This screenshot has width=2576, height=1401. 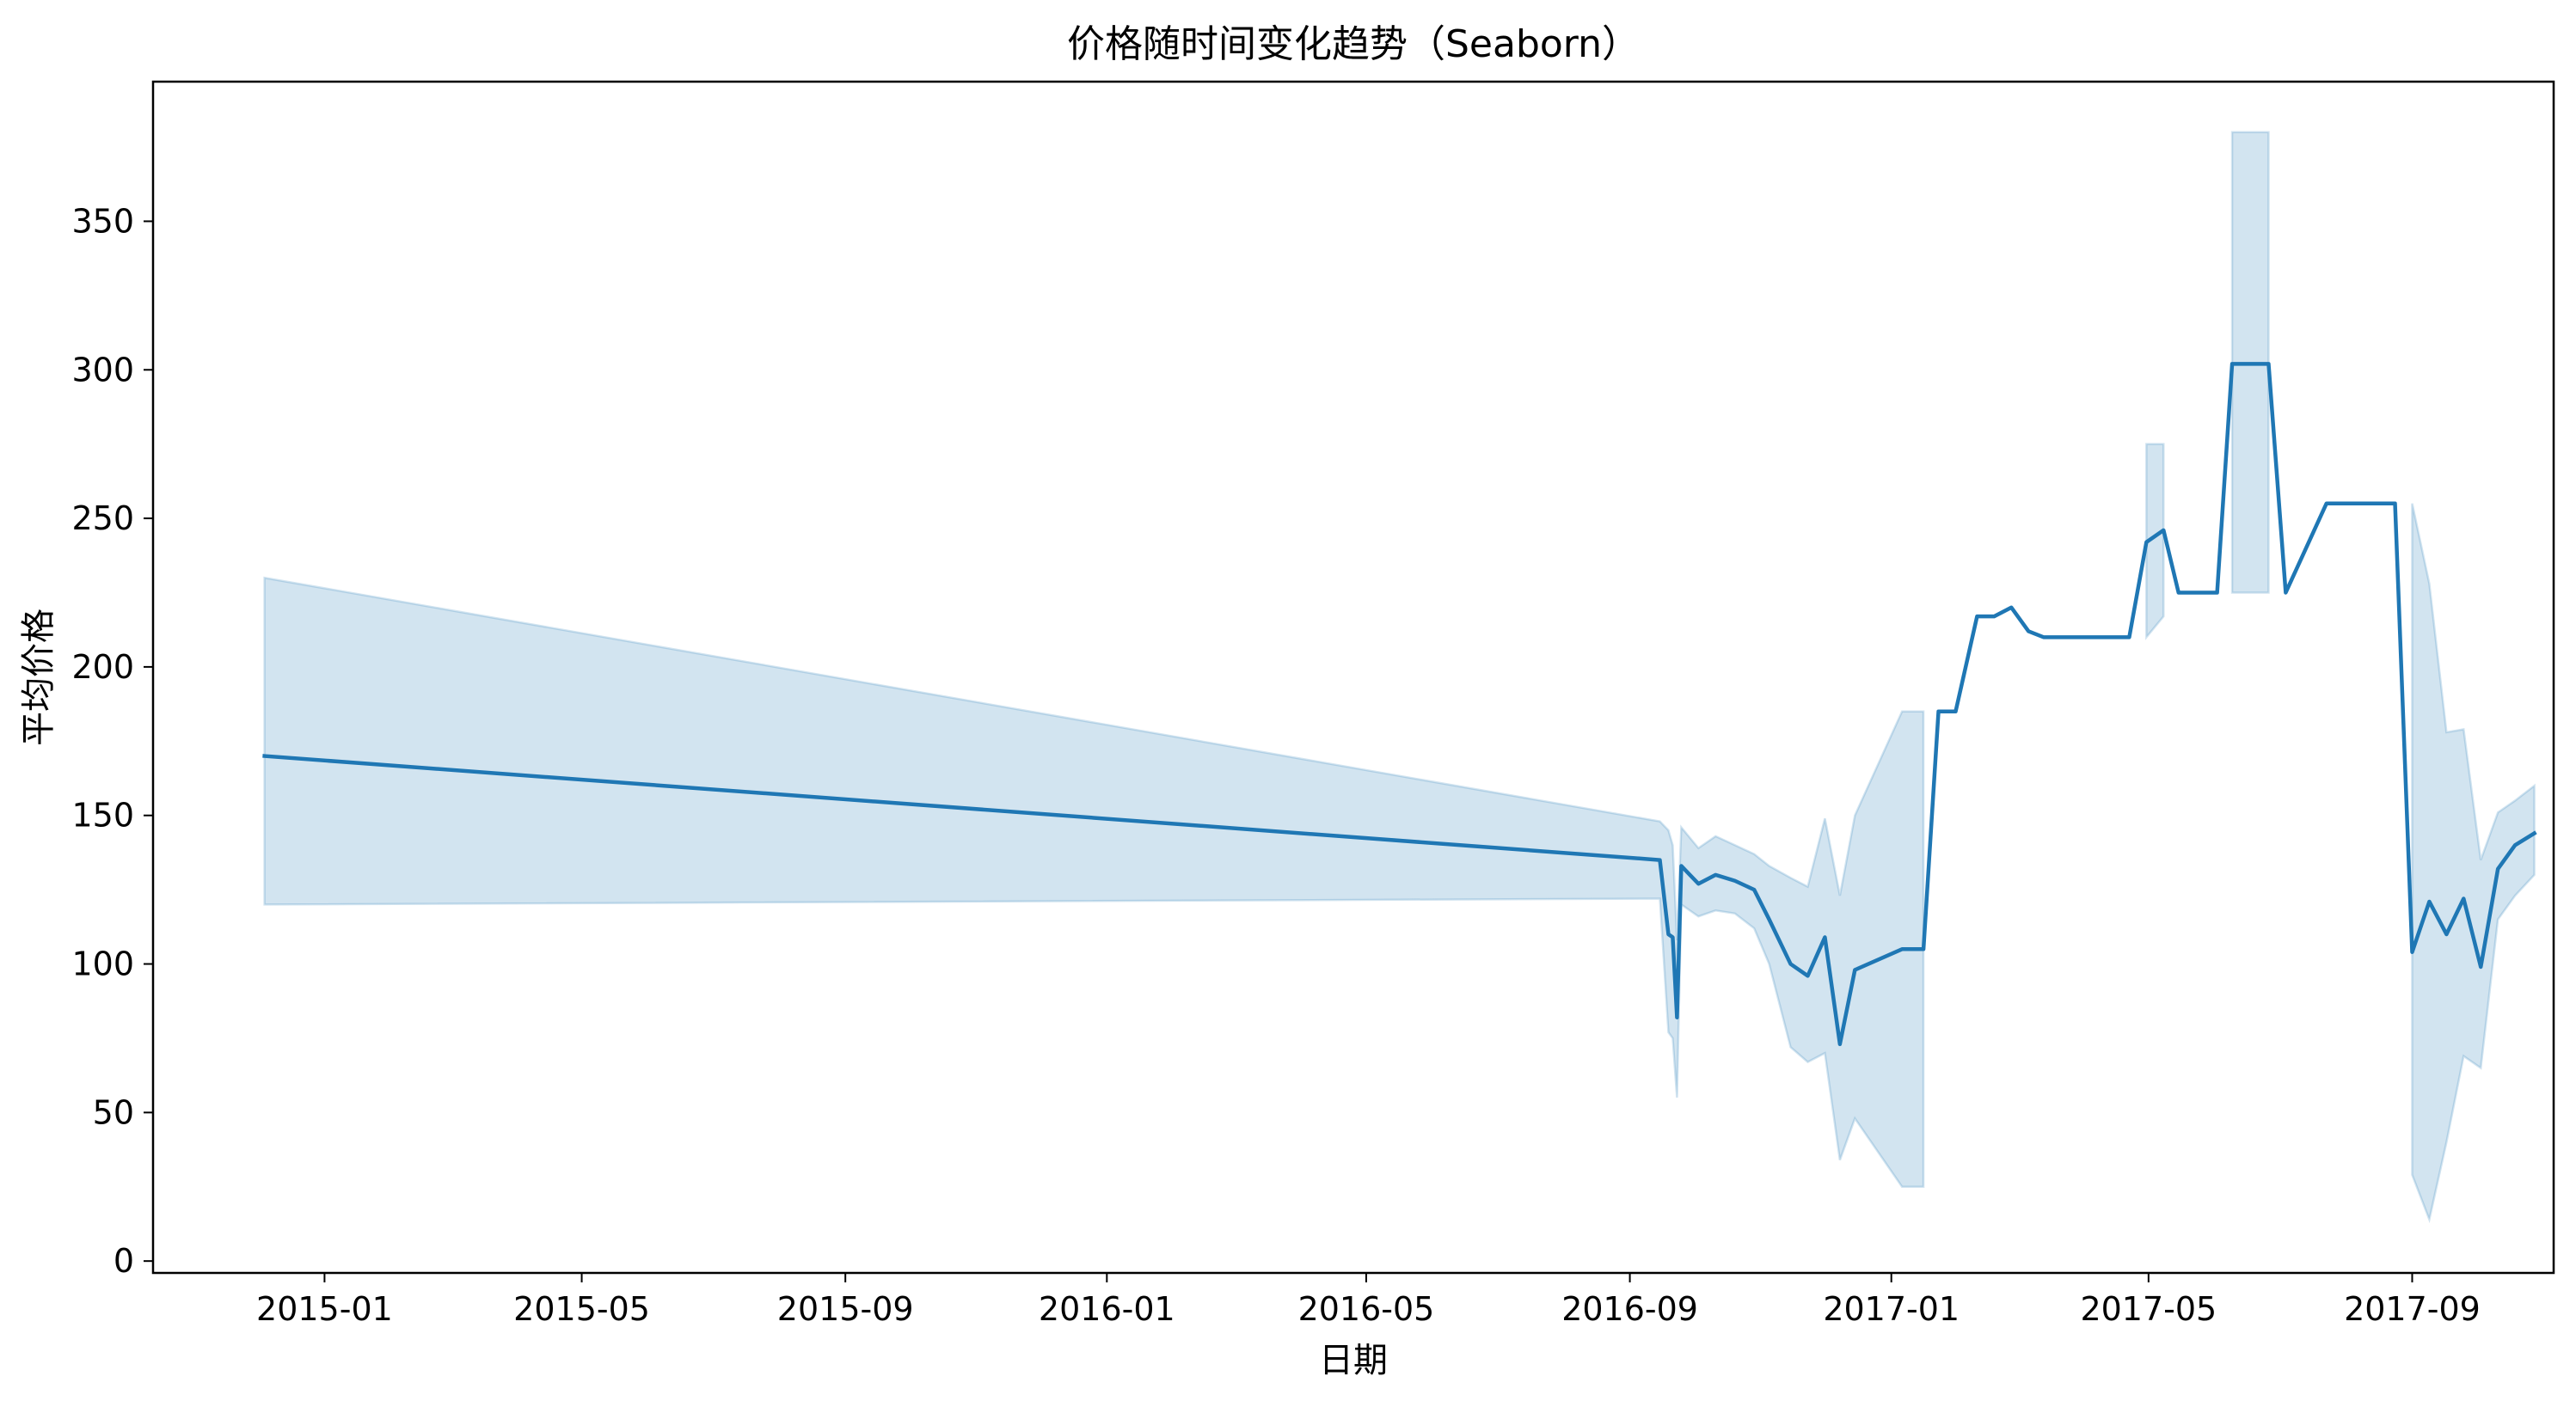 What do you see at coordinates (1892, 1309) in the screenshot?
I see `x-tick-label: 2017-01` at bounding box center [1892, 1309].